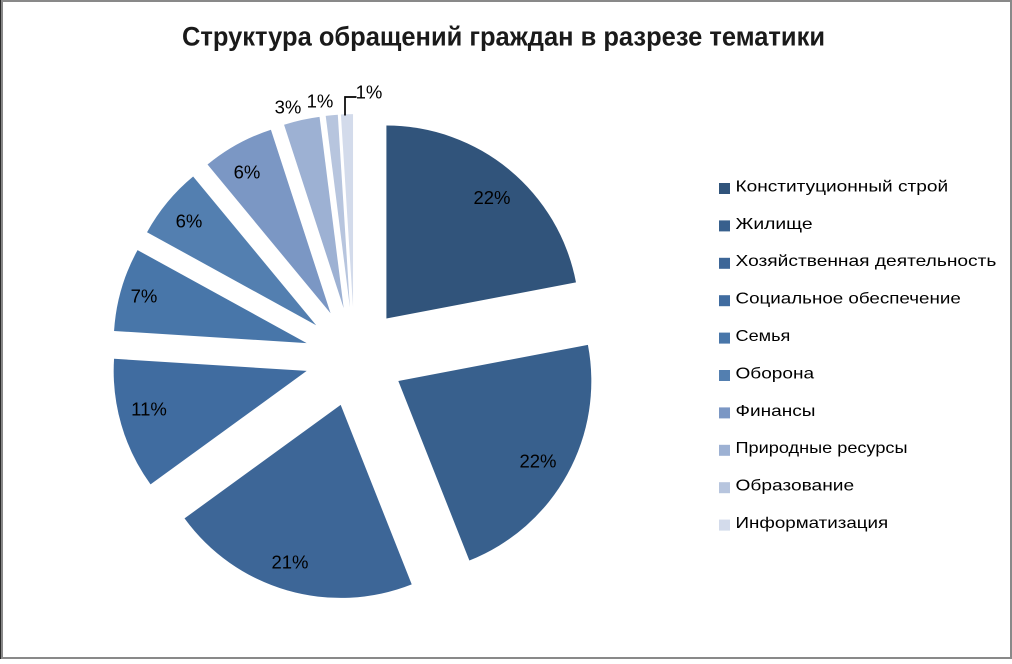 The width and height of the screenshot is (1012, 664). I want to click on svg-text: Семья, so click(763, 336).